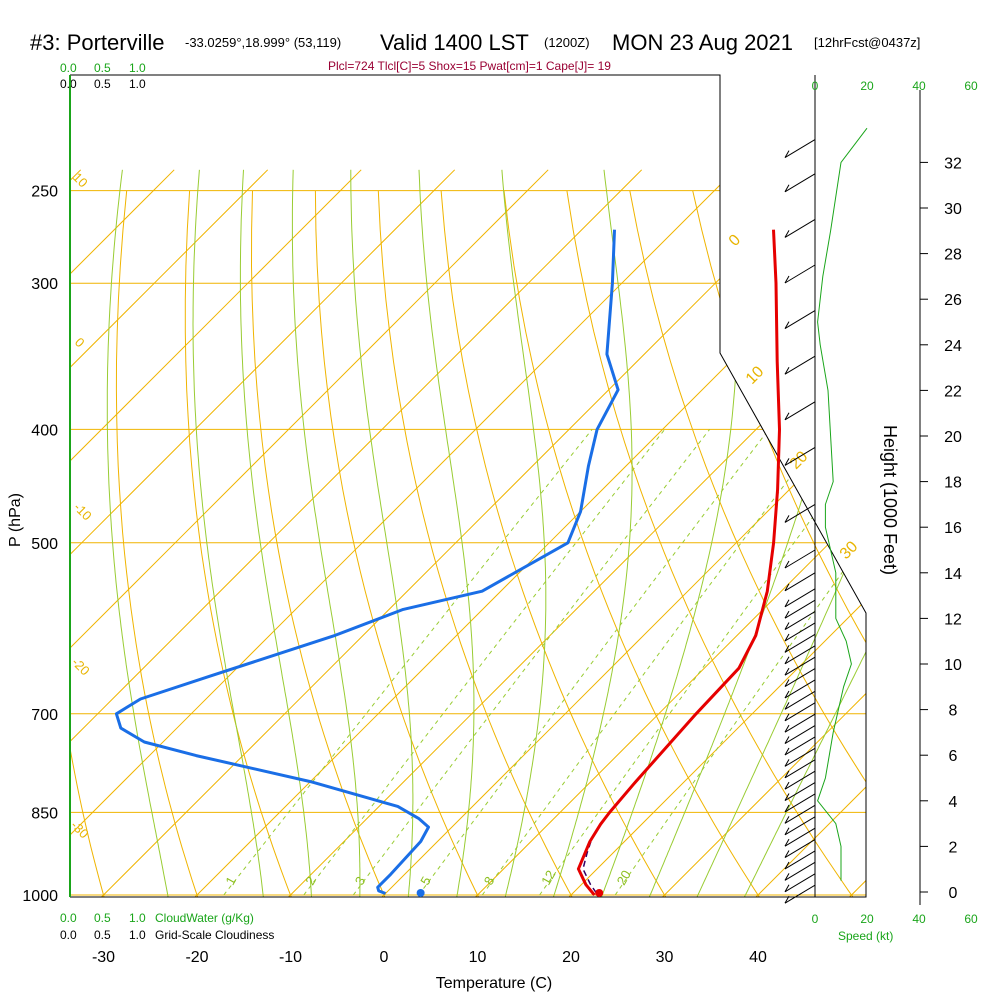  What do you see at coordinates (849, 550) in the screenshot?
I see `isotherm-label: 30` at bounding box center [849, 550].